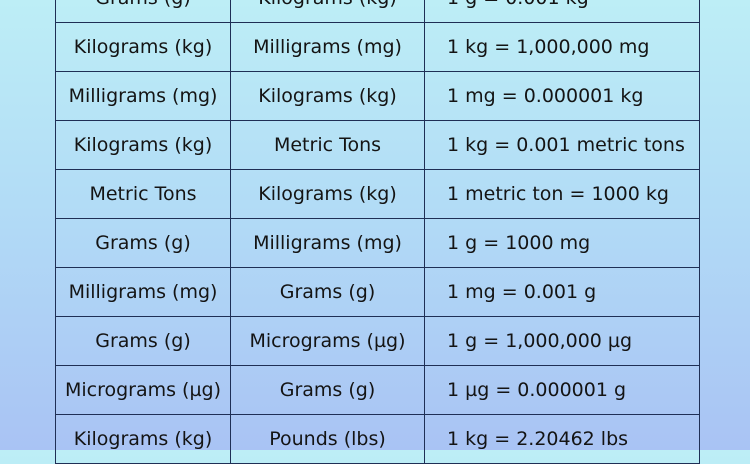 This screenshot has width=750, height=464. Describe the element at coordinates (562, 390) in the screenshot. I see `table-cell: 1 µg = 0.000001 g` at that location.